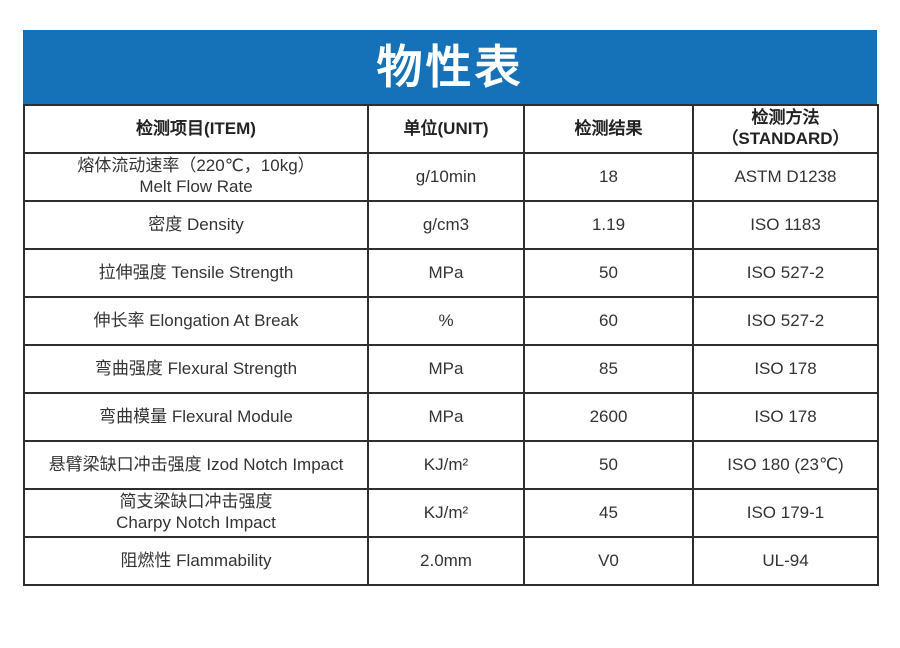 The height and width of the screenshot is (648, 900). What do you see at coordinates (608, 177) in the screenshot?
I see `cell-result: 18` at bounding box center [608, 177].